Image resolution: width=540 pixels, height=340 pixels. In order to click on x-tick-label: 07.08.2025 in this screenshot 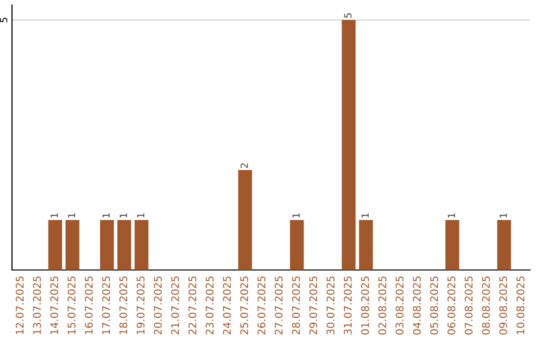, I will do `click(468, 305)`.